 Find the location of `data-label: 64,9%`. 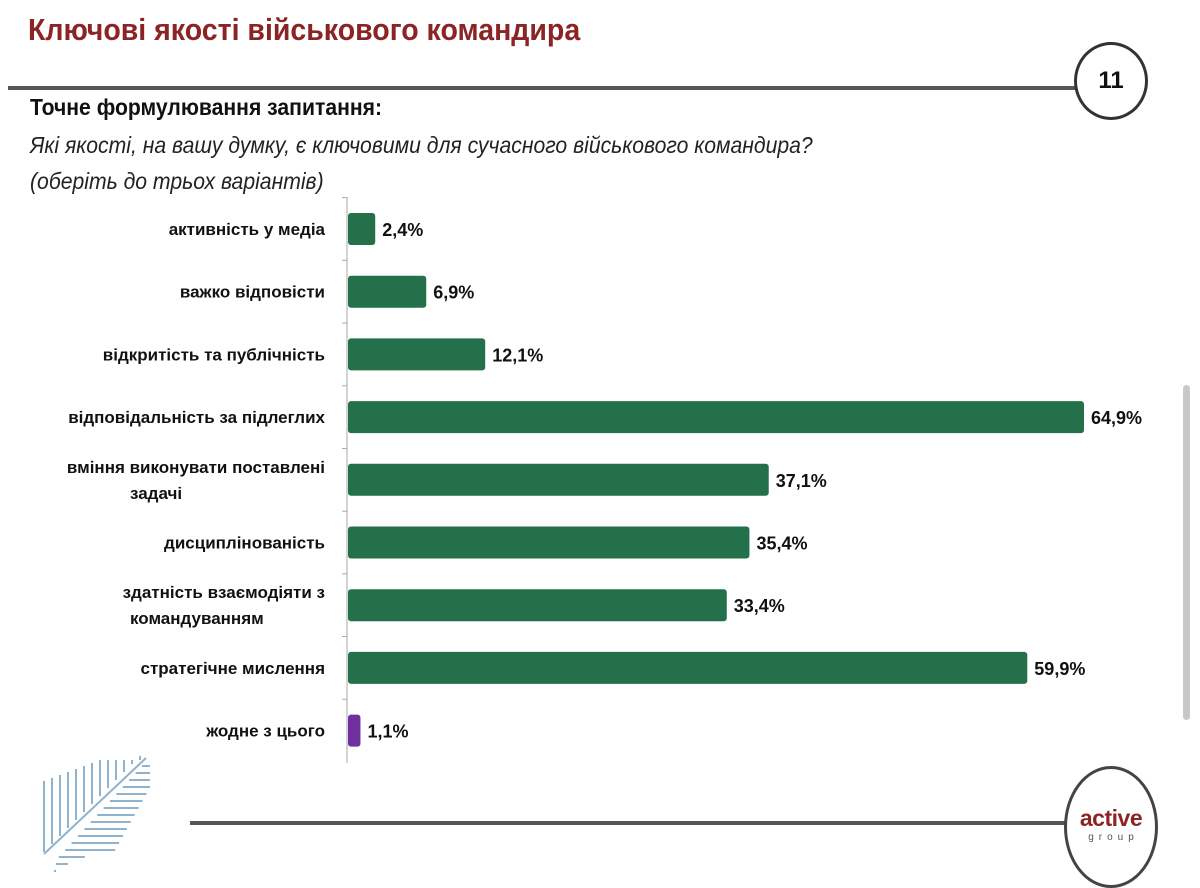

data-label: 64,9% is located at coordinates (1116, 418).